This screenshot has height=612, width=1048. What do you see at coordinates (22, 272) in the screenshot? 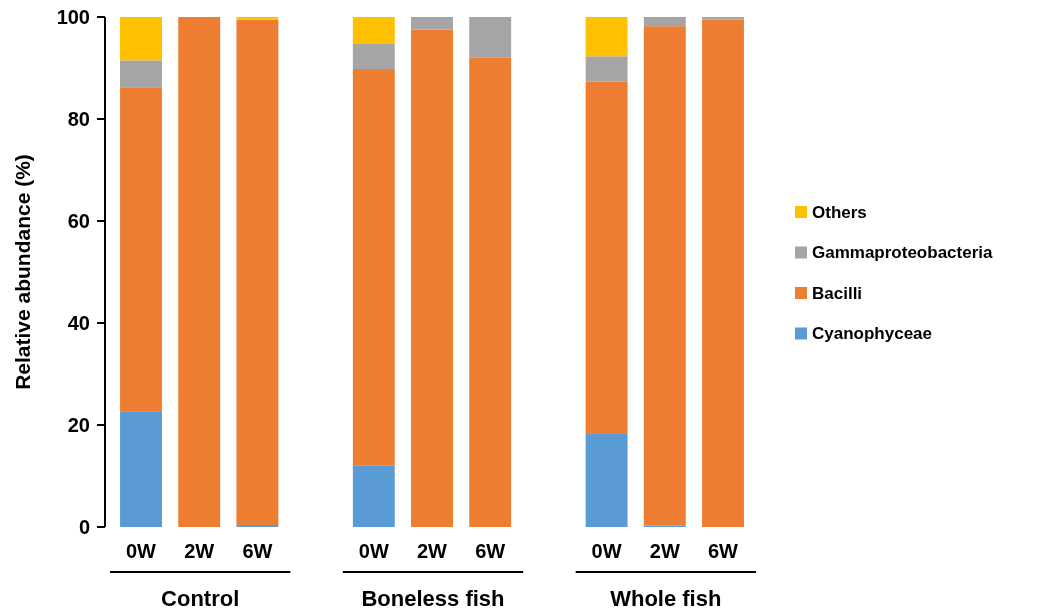
I see `y-axis-title: Relative abundance (%)` at bounding box center [22, 272].